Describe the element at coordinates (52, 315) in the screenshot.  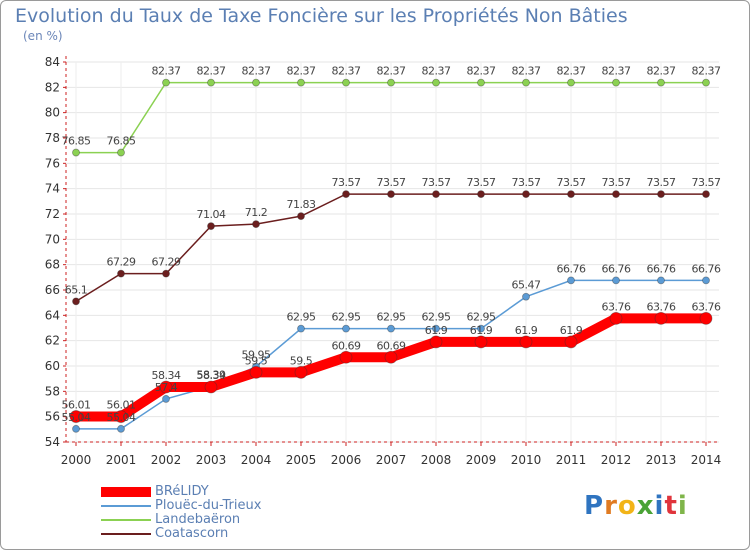
I see `y-tick-label: 64` at that location.